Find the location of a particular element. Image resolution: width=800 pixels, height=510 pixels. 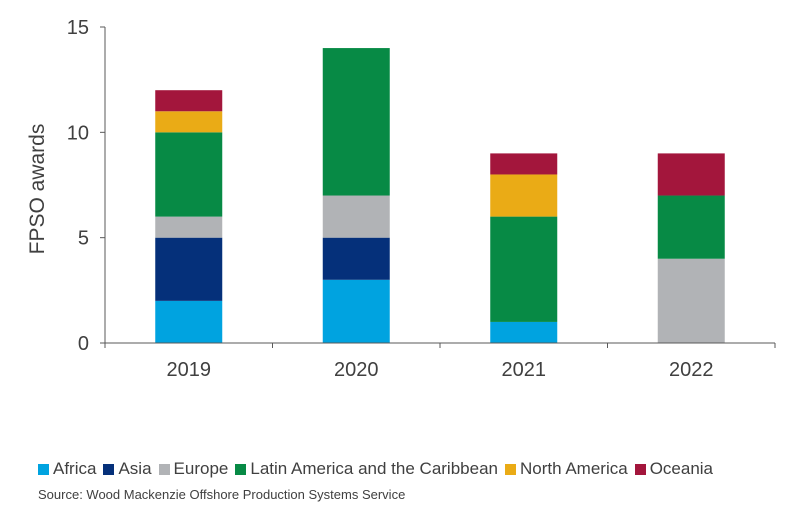

y-tick-label: 10 is located at coordinates (78, 133).